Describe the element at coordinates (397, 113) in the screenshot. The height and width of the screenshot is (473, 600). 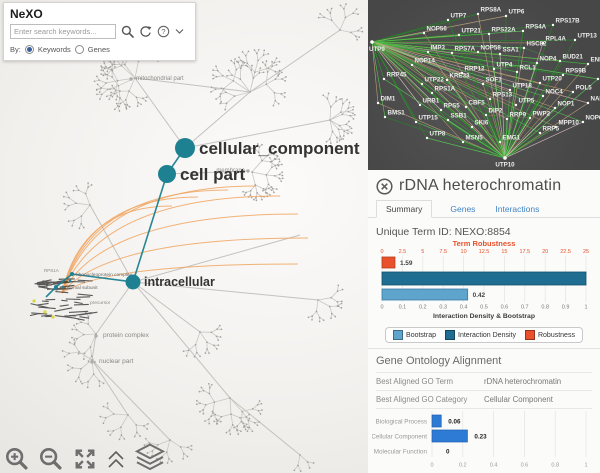
I see `svg-text: BMS1` at that location.